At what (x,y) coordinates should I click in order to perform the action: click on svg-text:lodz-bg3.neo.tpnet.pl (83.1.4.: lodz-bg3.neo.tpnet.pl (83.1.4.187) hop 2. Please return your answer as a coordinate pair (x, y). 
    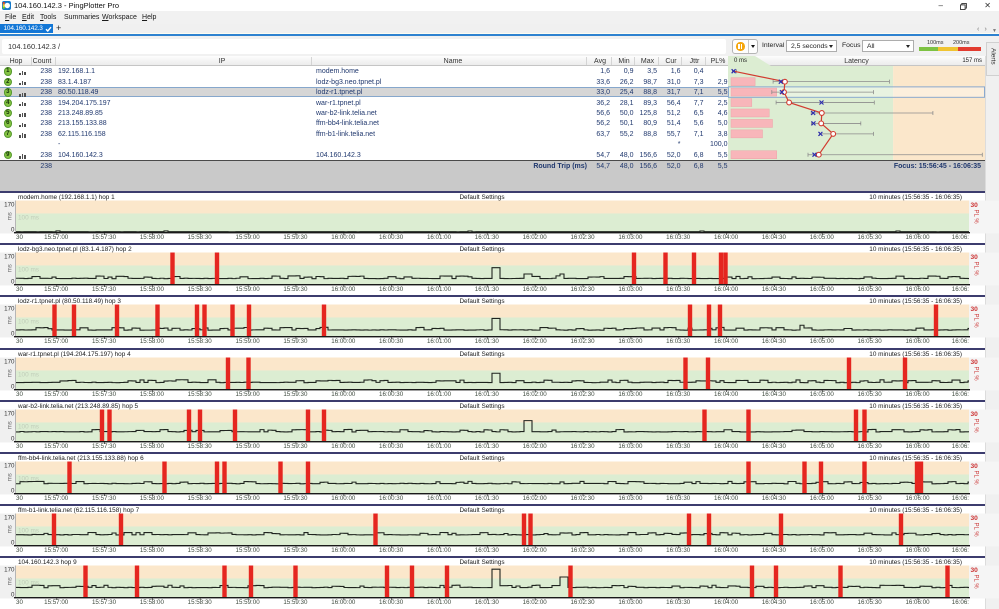
    Looking at the image, I should click on (75, 249).